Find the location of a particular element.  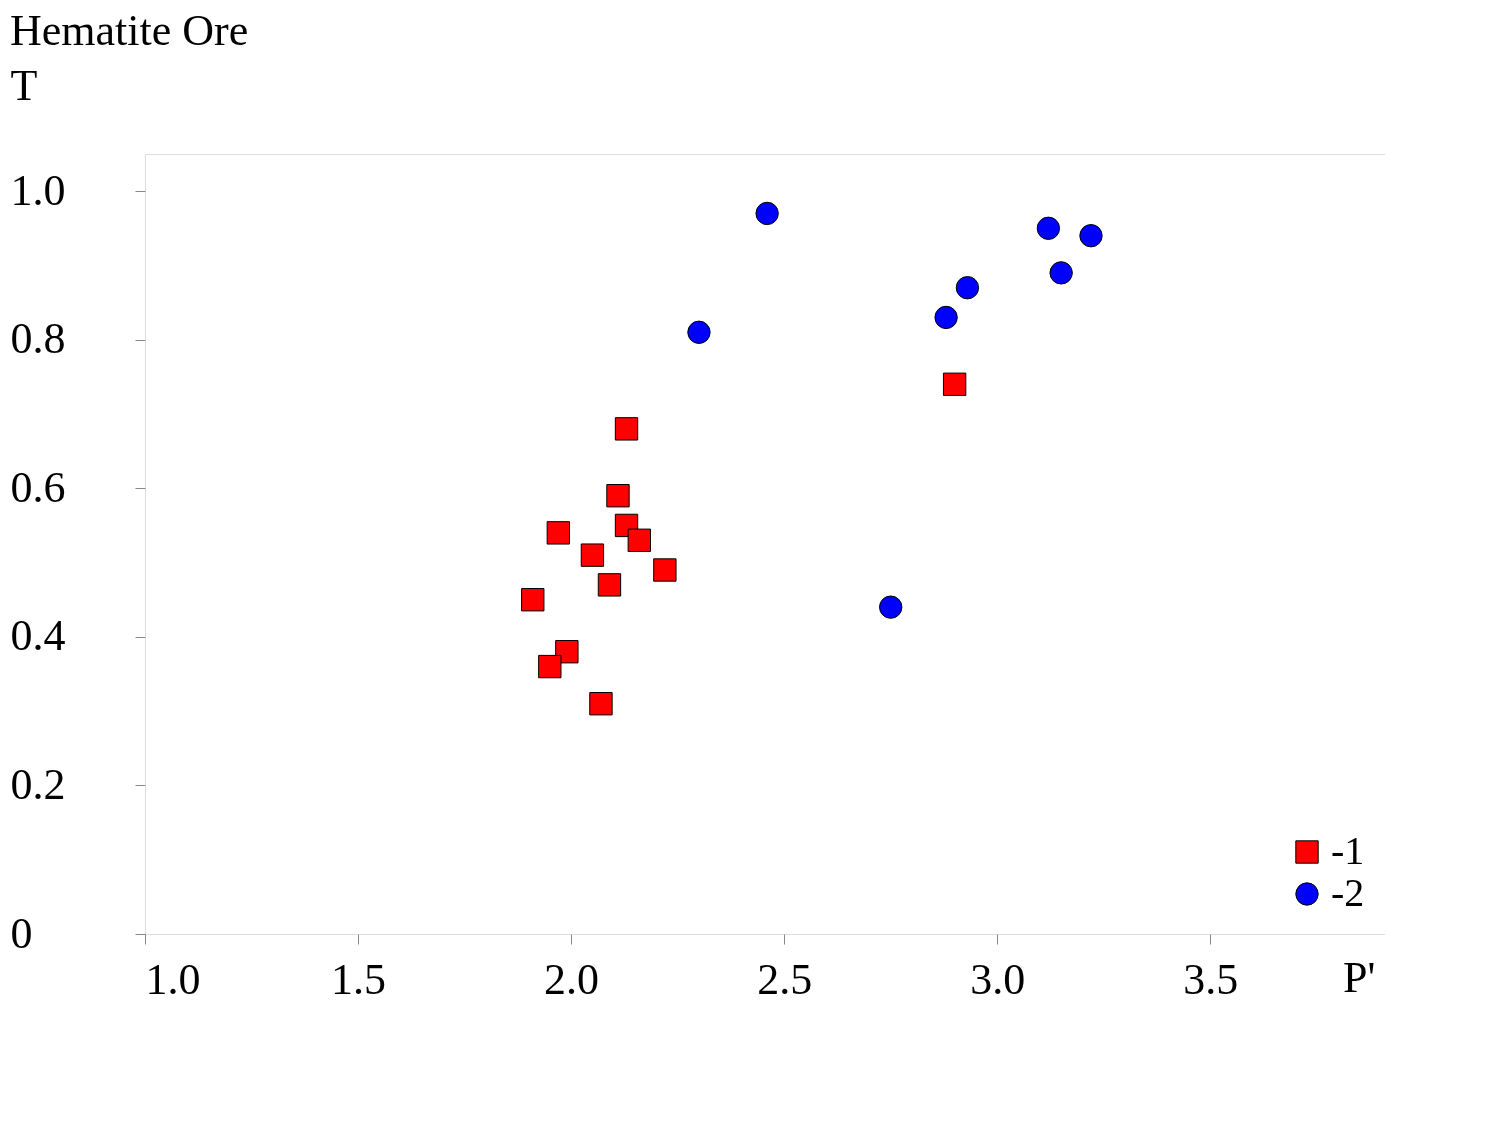

x-tick-label: 2.5 is located at coordinates (785, 979).